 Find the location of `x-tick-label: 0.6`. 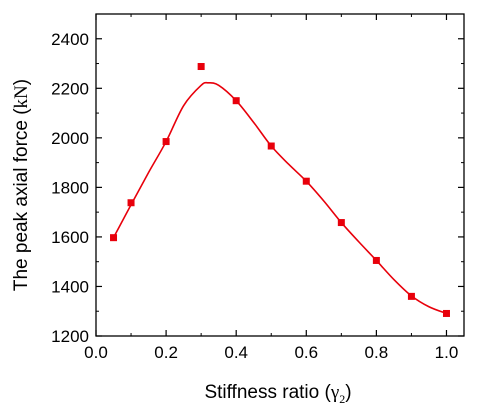

x-tick-label: 0.6 is located at coordinates (306, 352).